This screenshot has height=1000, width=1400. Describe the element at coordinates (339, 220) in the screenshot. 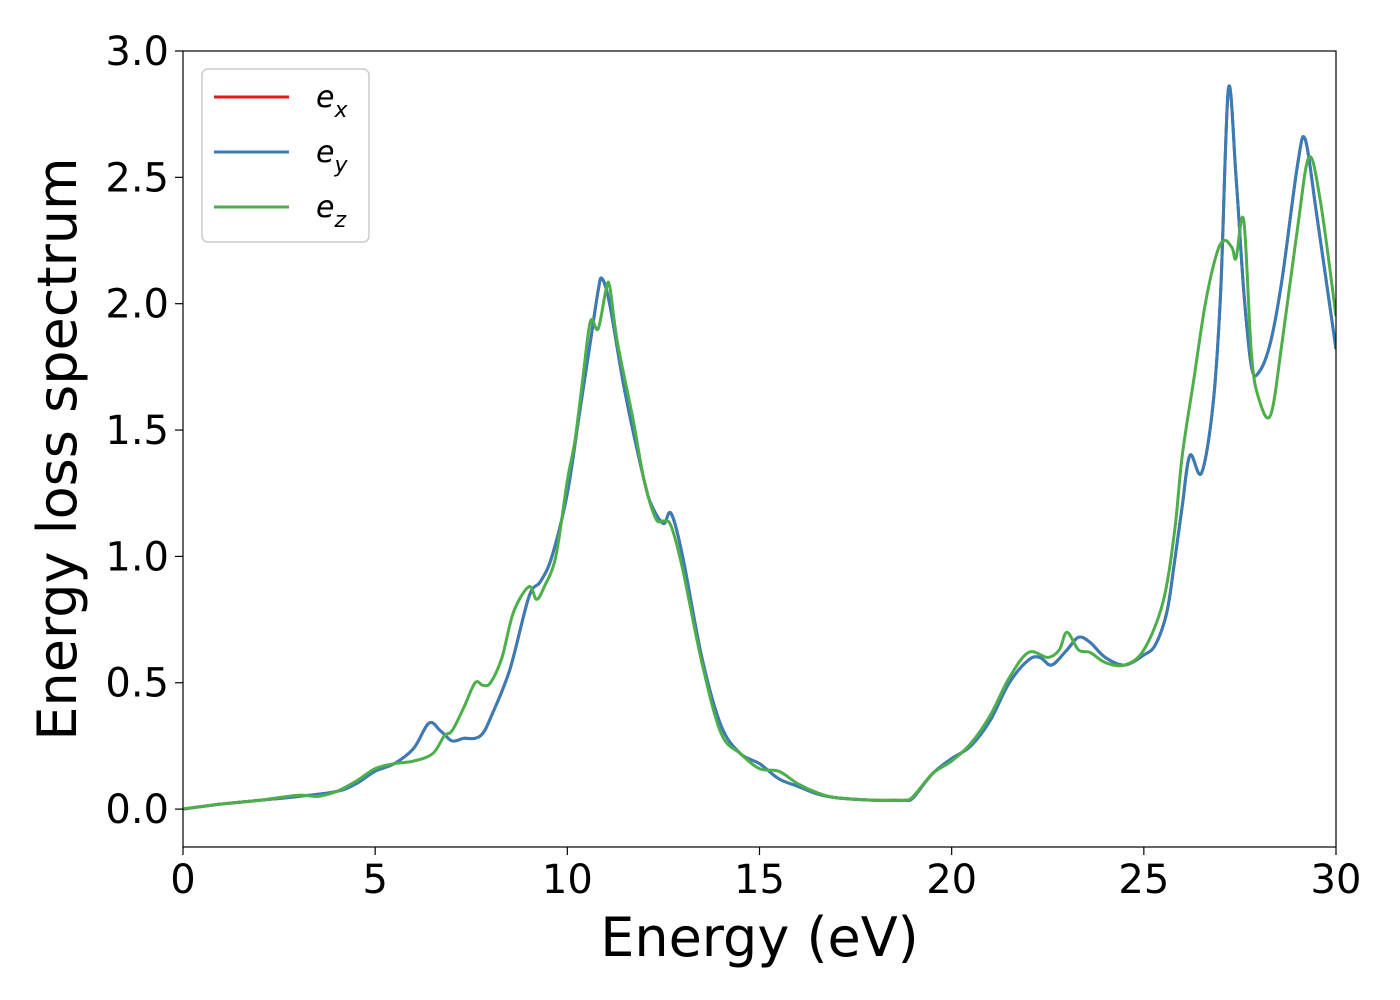

I see `legend-label-subscript: z` at that location.